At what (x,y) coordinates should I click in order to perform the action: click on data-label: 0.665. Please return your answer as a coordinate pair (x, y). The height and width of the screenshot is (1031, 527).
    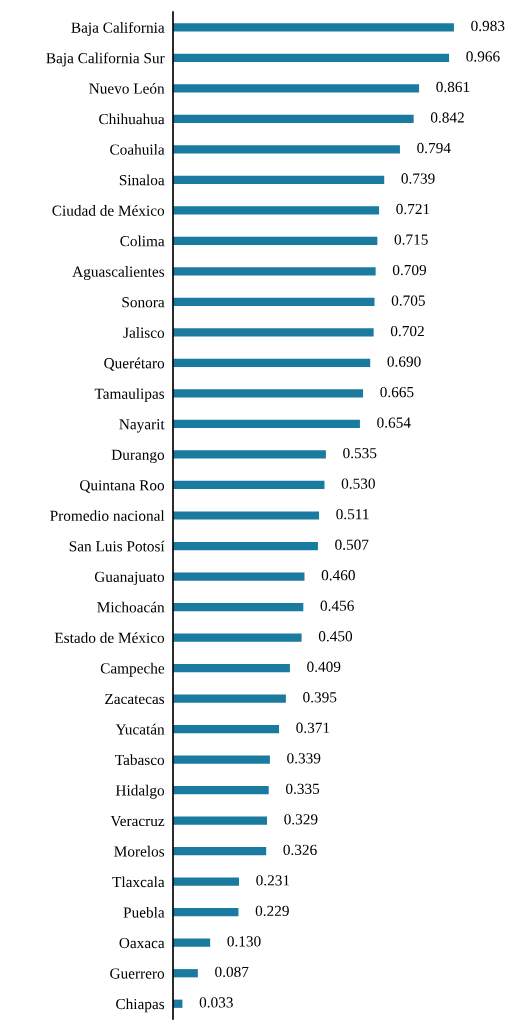
    Looking at the image, I should click on (397, 392).